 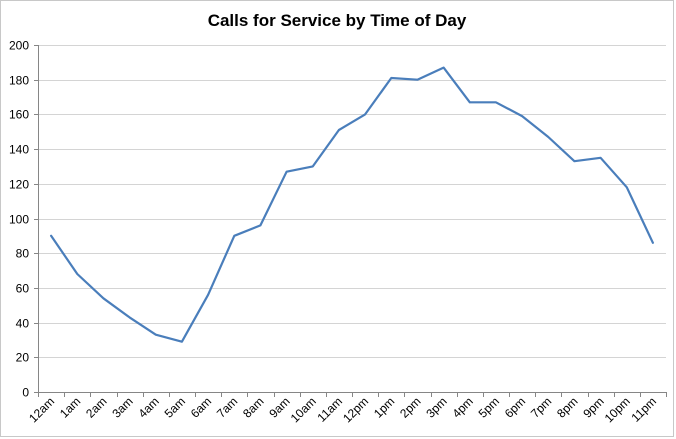 What do you see at coordinates (330, 409) in the screenshot?
I see `x-tick-label: 11am` at bounding box center [330, 409].